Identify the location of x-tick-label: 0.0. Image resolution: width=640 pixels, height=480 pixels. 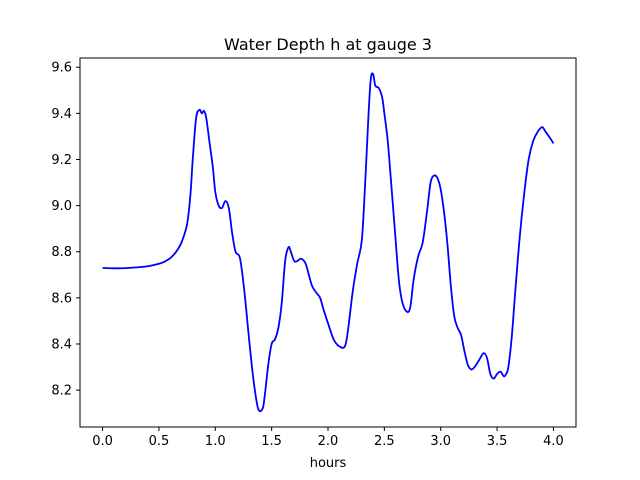
(102, 441).